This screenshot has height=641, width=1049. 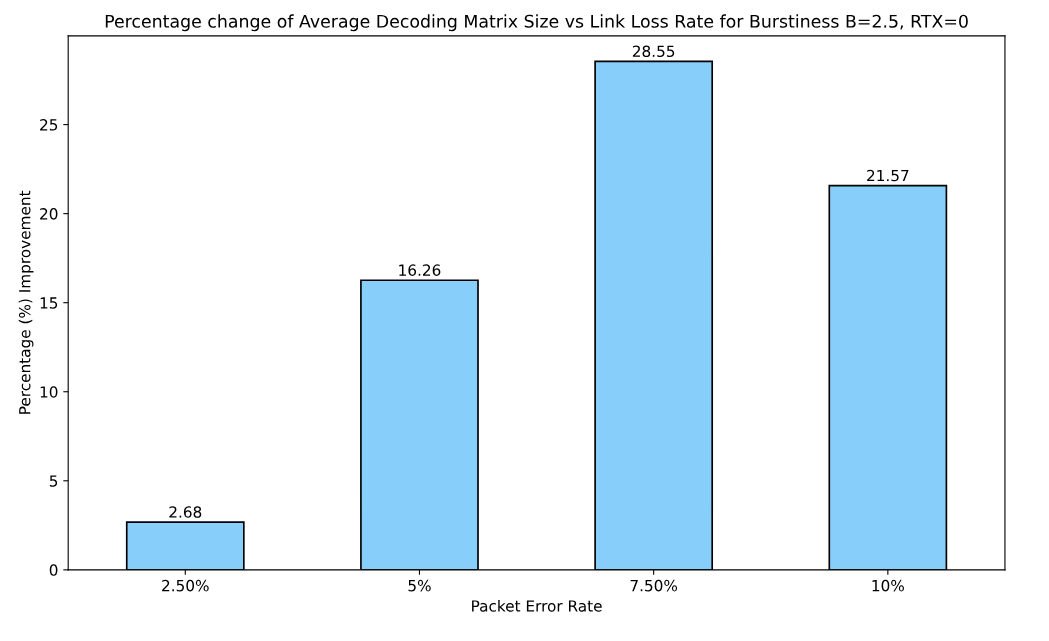 I want to click on y-tick-label: 10, so click(x=49, y=392).